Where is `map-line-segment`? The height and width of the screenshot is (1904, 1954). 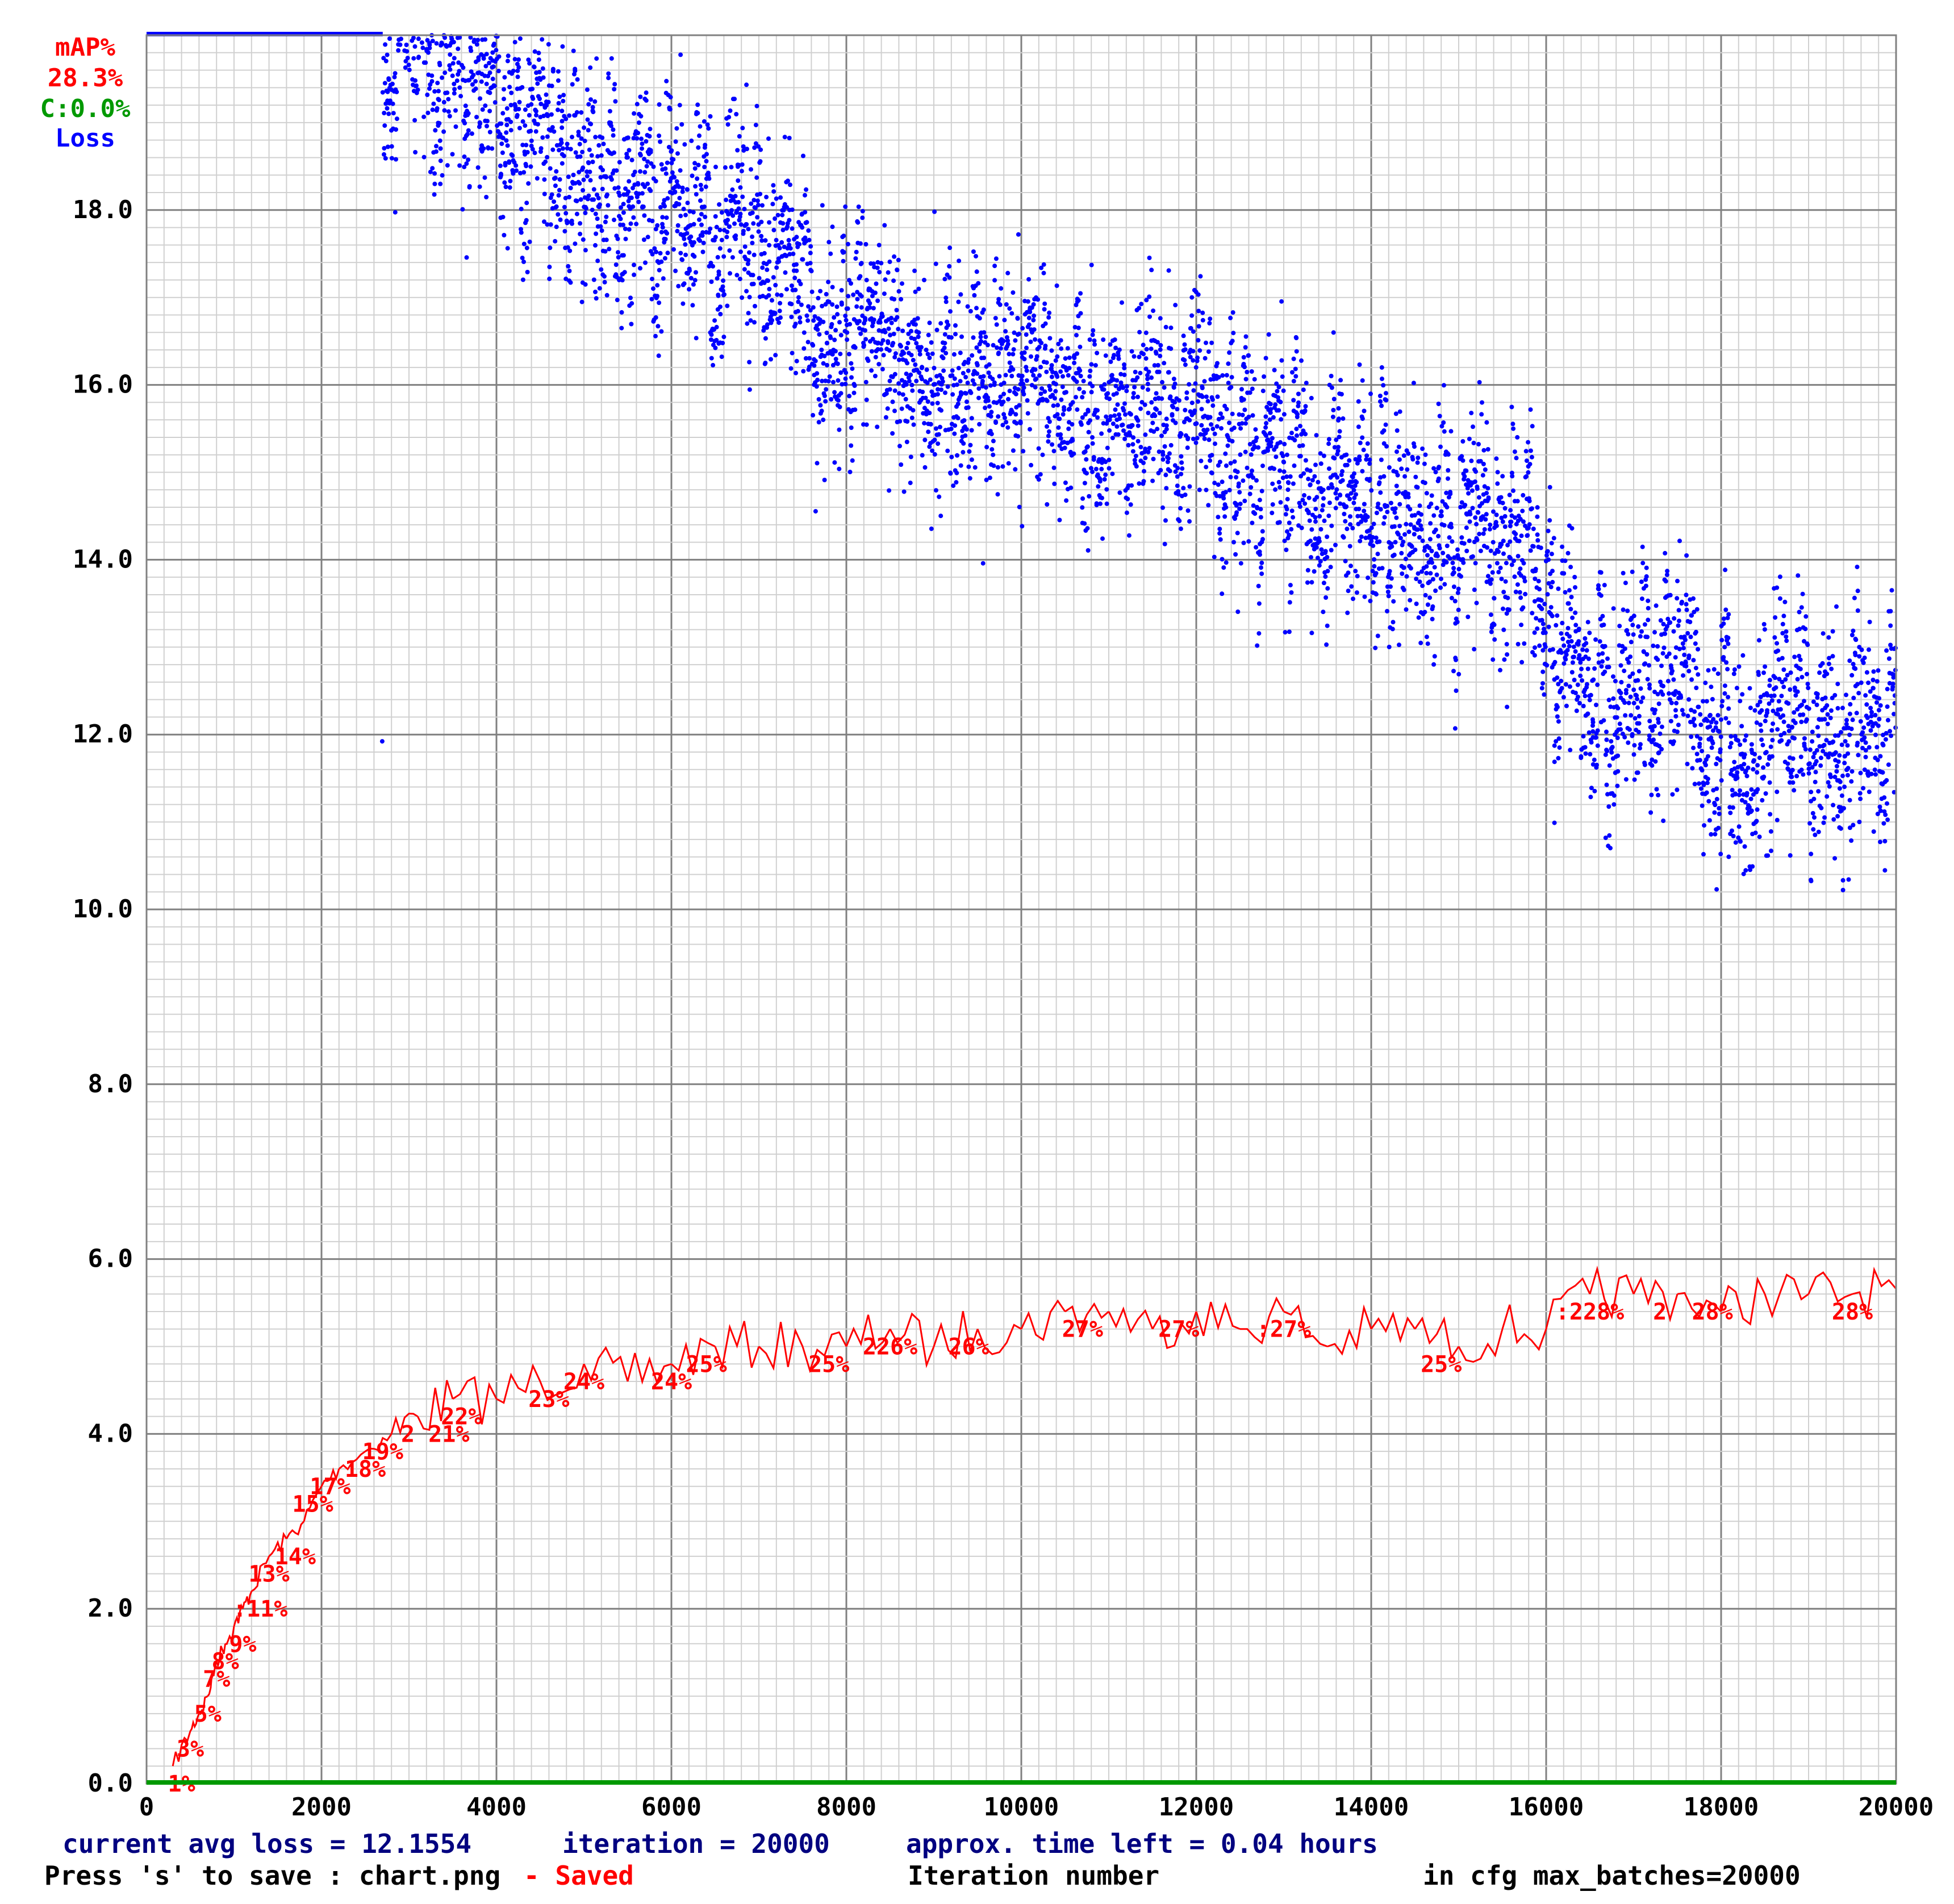
map-line-segment is located at coordinates (247, 1599).